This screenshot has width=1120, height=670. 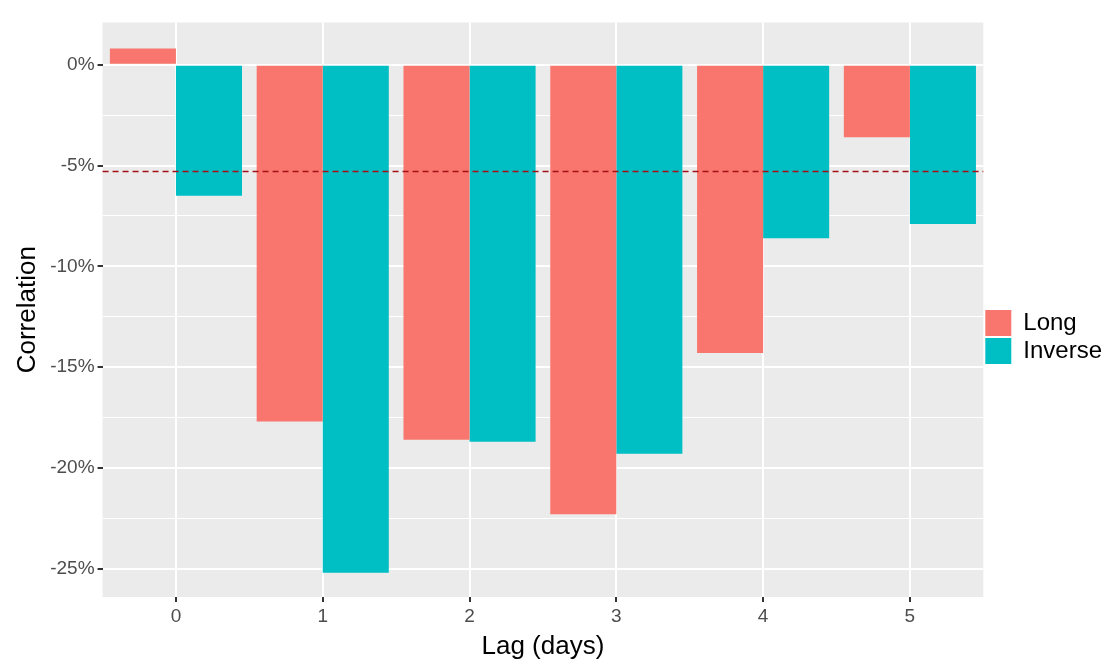 What do you see at coordinates (72, 467) in the screenshot?
I see `y-tick-label: -20%` at bounding box center [72, 467].